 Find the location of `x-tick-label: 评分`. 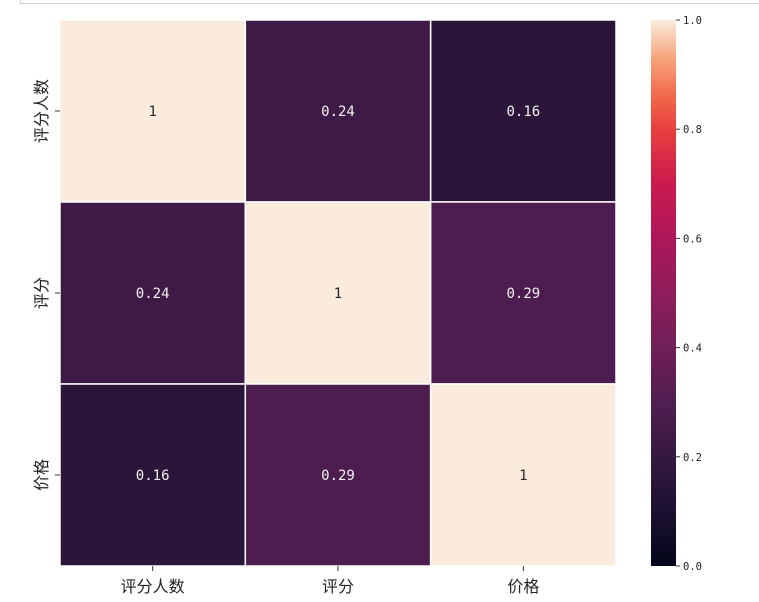

x-tick-label: 评分 is located at coordinates (338, 586).